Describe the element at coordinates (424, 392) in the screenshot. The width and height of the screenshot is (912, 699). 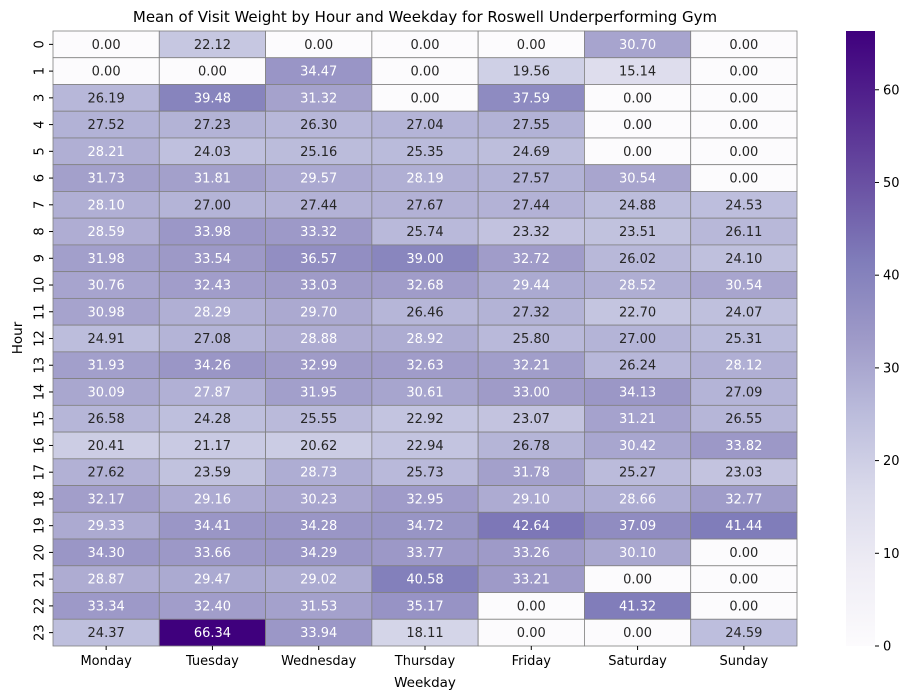
I see `cell-value-label: 30.61` at that location.